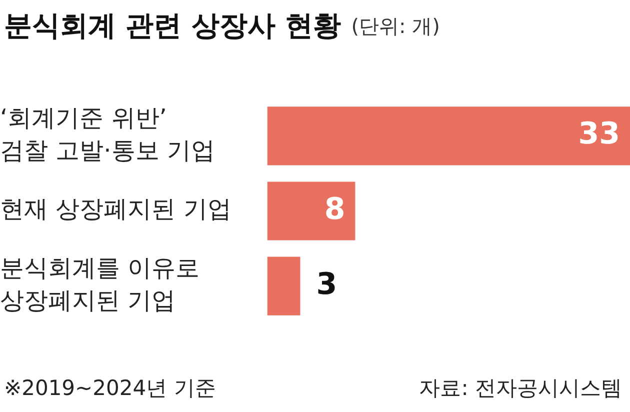  Describe the element at coordinates (520, 388) in the screenshot. I see `text: 자료: 전자공시시스템` at that location.